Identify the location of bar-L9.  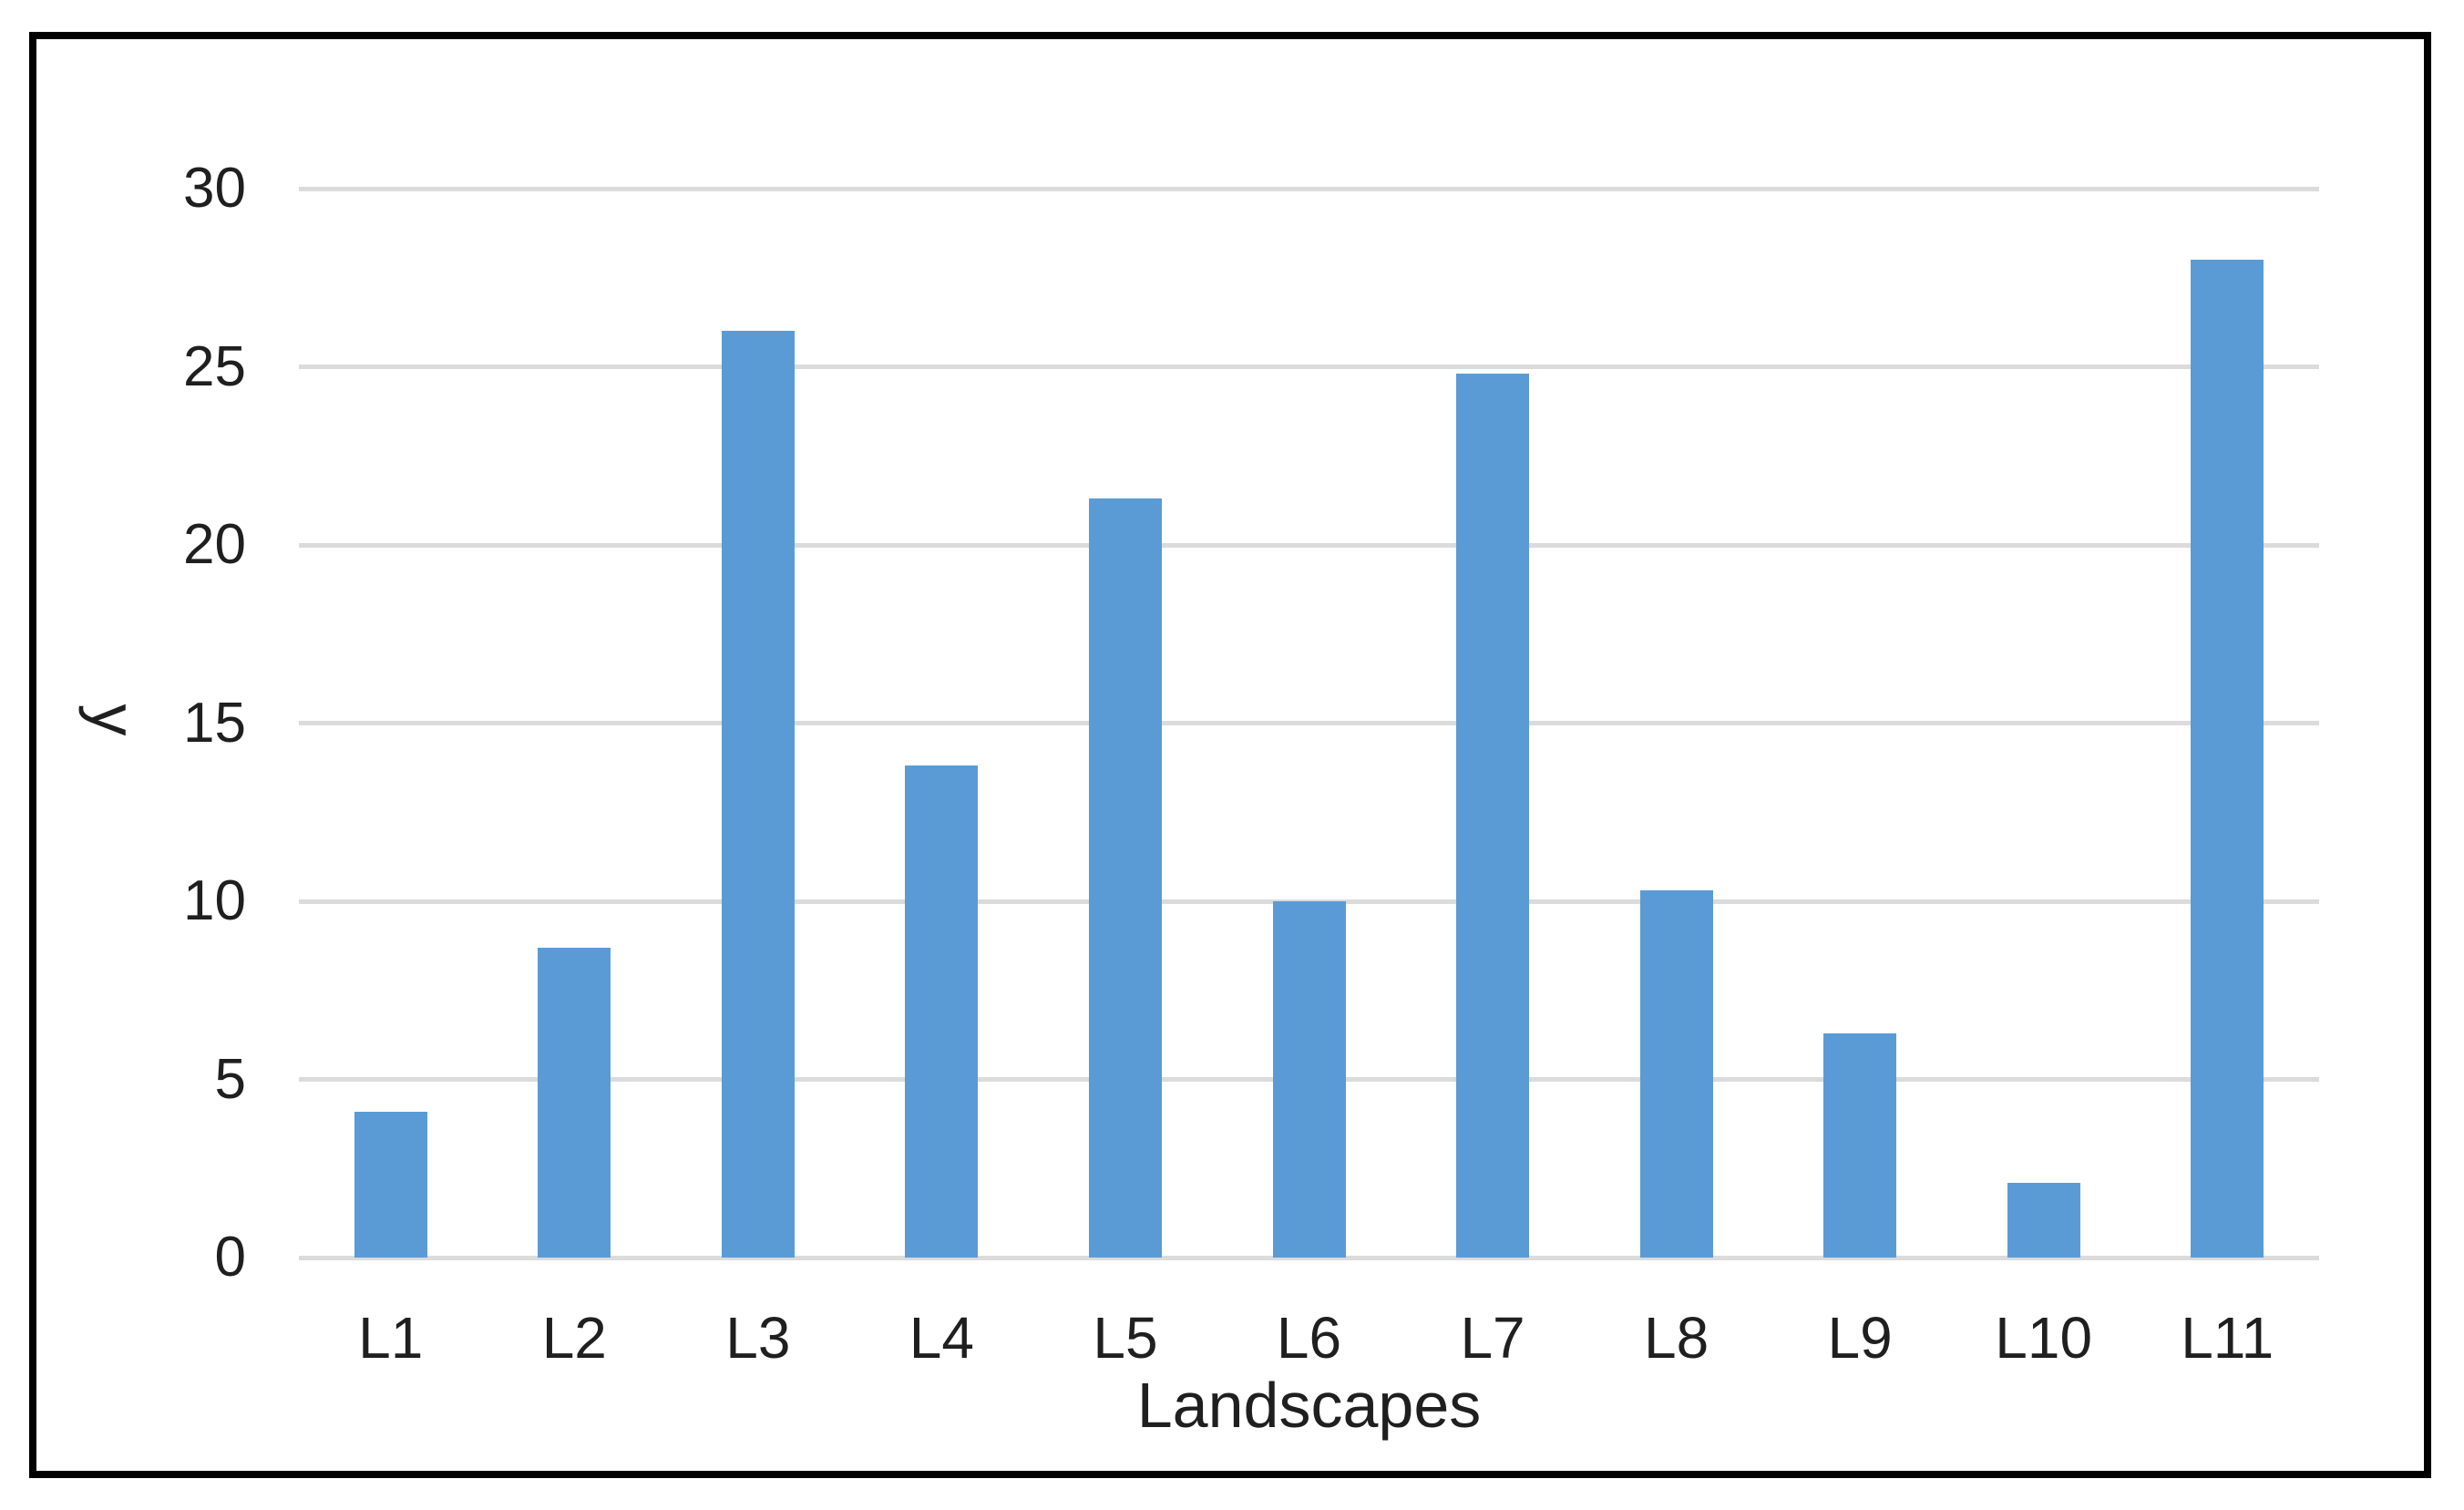
(1860, 1145).